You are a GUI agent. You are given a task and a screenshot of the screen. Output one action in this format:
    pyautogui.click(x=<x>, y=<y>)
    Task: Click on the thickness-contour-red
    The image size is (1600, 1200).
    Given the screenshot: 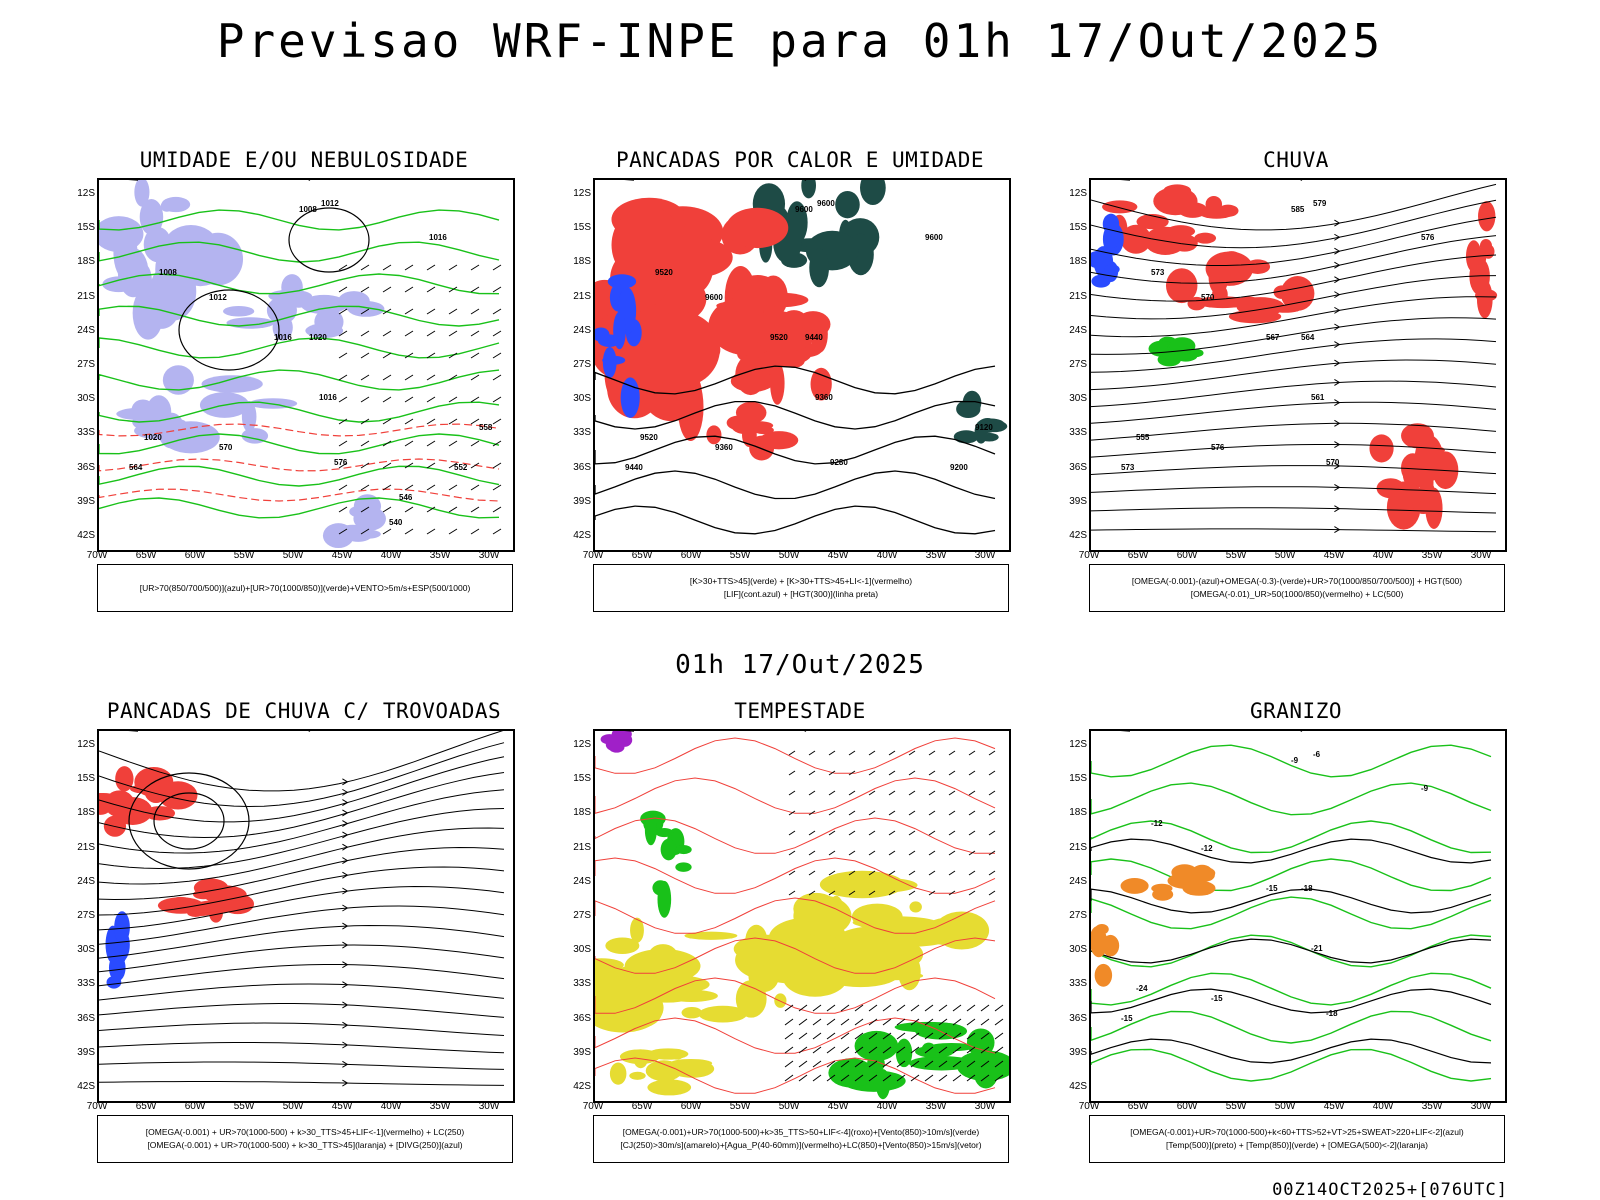 What is the action you would take?
    pyautogui.click(x=299, y=495)
    